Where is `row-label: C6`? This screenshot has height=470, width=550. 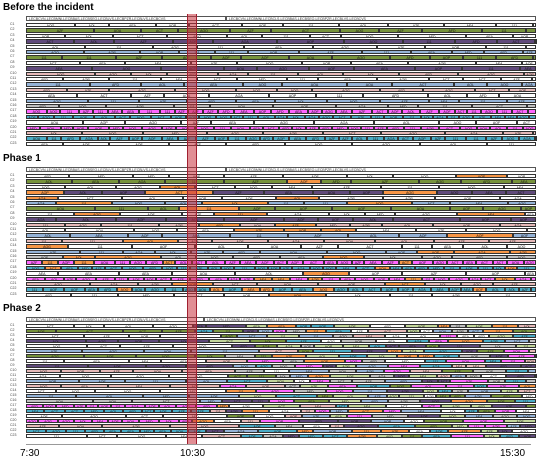
row-label: C6 is located at coordinates (12, 350).